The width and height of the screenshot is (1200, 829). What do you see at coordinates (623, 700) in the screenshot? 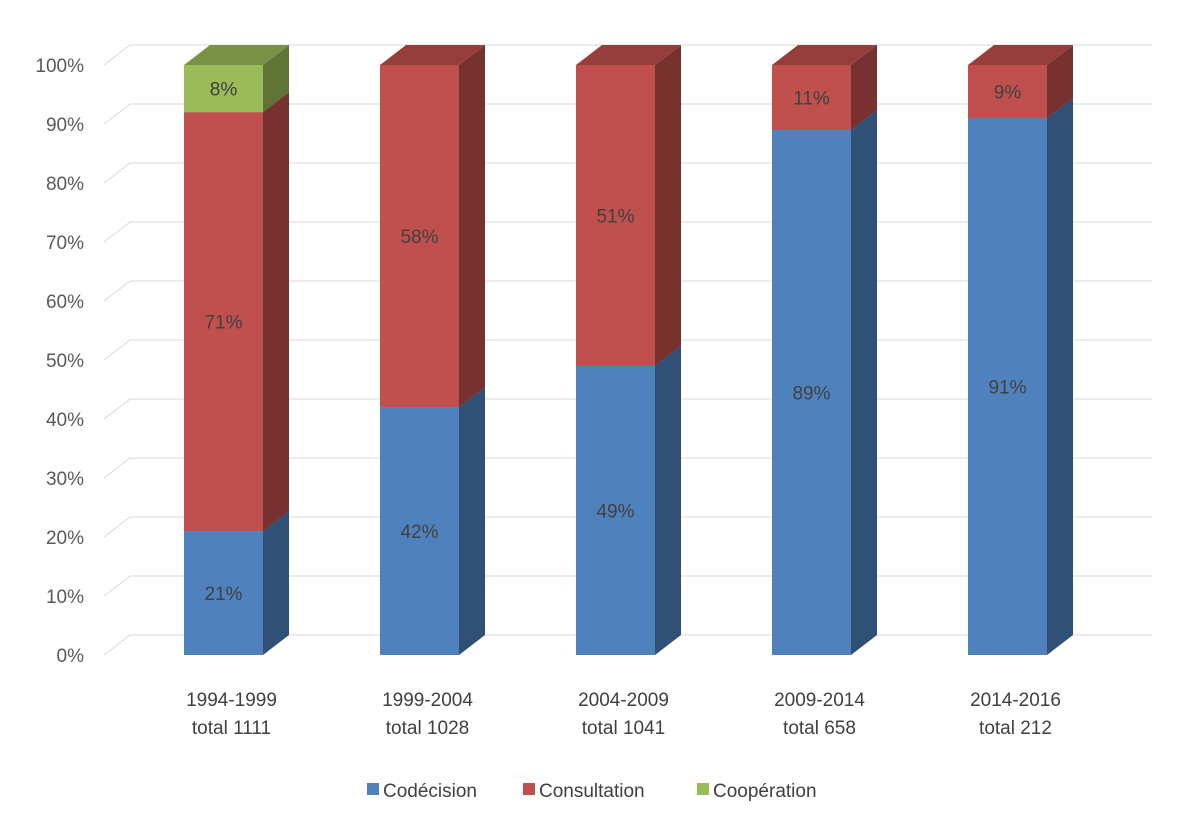
I see `category-label: 2004-2009` at bounding box center [623, 700].